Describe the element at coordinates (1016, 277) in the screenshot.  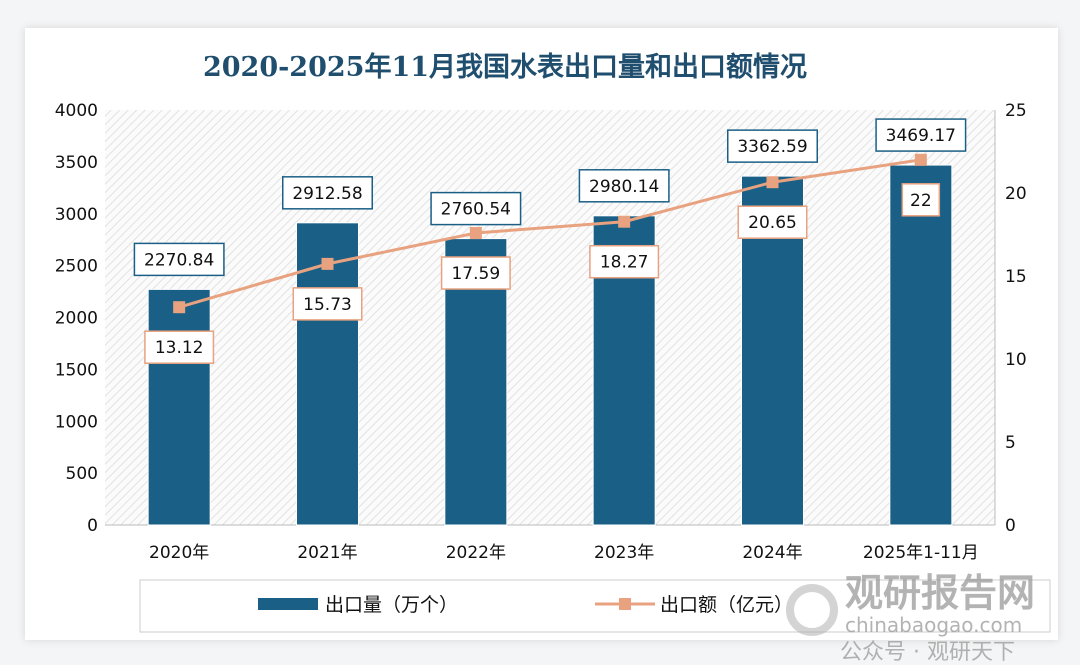
I see `y-right-tick-label: 15` at that location.